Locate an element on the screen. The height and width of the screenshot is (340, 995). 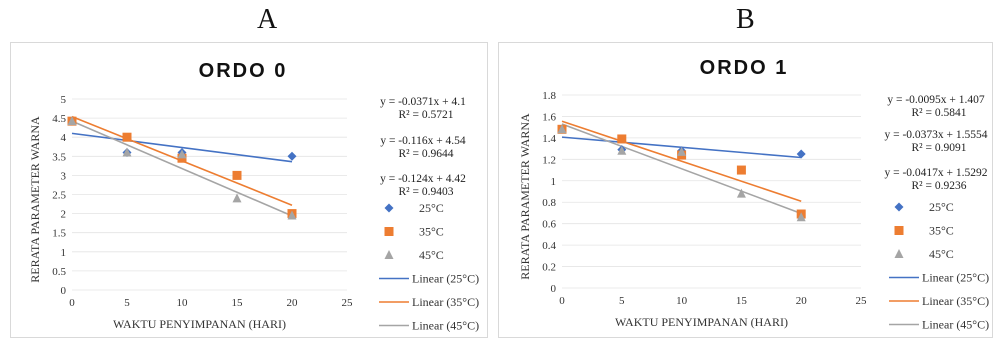
y-tick-label: 2 is located at coordinates (64, 215).